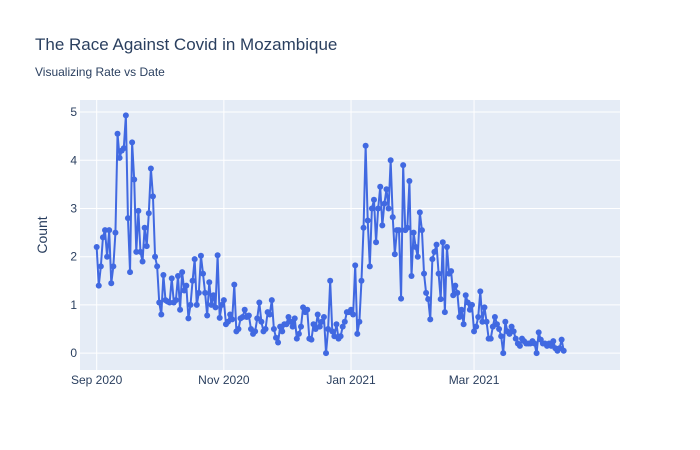  Describe the element at coordinates (73, 353) in the screenshot. I see `y-tick-label: 0` at that location.